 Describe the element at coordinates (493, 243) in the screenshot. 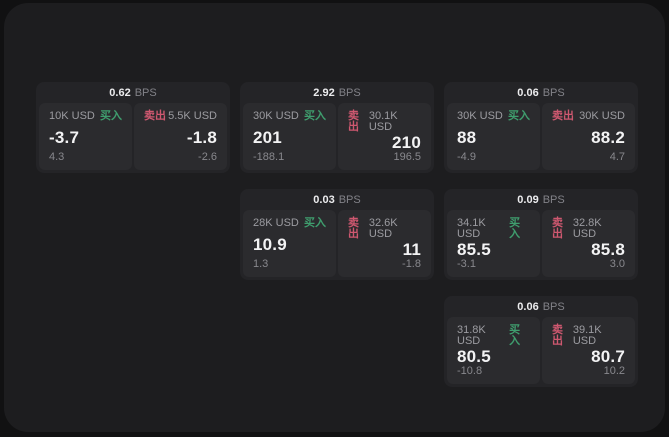

I see `buy-quote-panel: 34.1K USD 买入 85.5 -3.1` at that location.